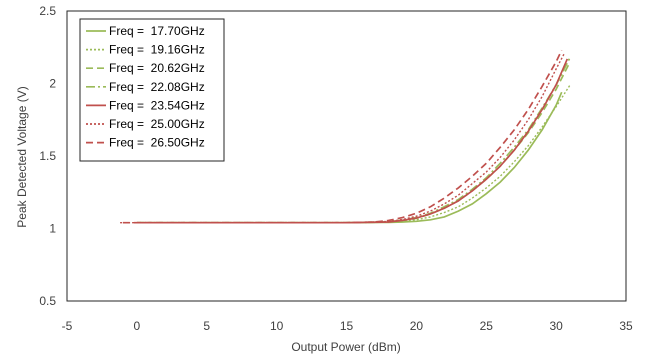 The height and width of the screenshot is (358, 648). I want to click on x-tick-label: 35, so click(626, 326).